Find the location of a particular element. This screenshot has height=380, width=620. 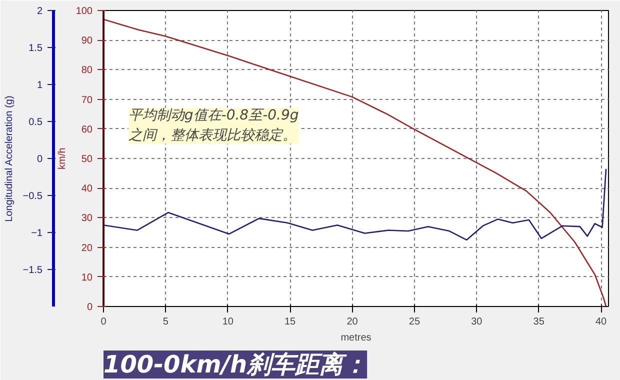

y2-tick-label: 1.5 is located at coordinates (35, 48).